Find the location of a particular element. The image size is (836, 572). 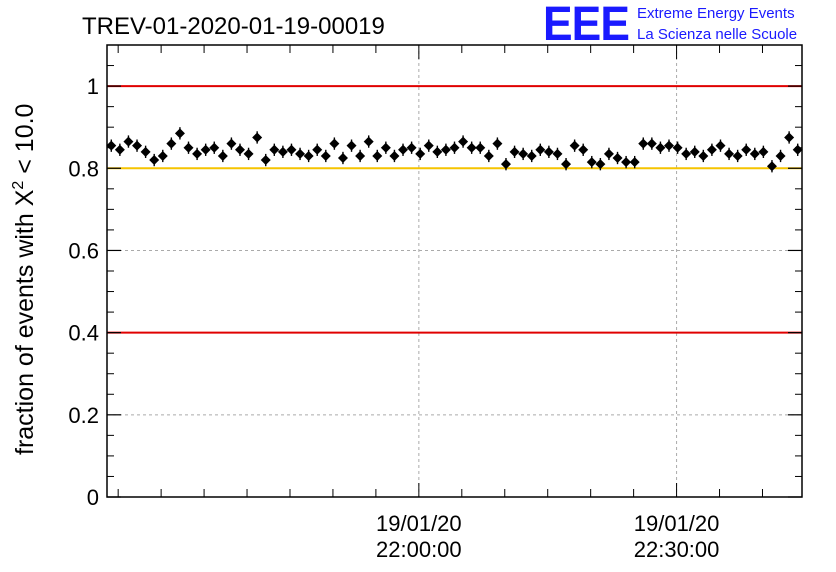

eee-logo: EEE is located at coordinates (586, 25).